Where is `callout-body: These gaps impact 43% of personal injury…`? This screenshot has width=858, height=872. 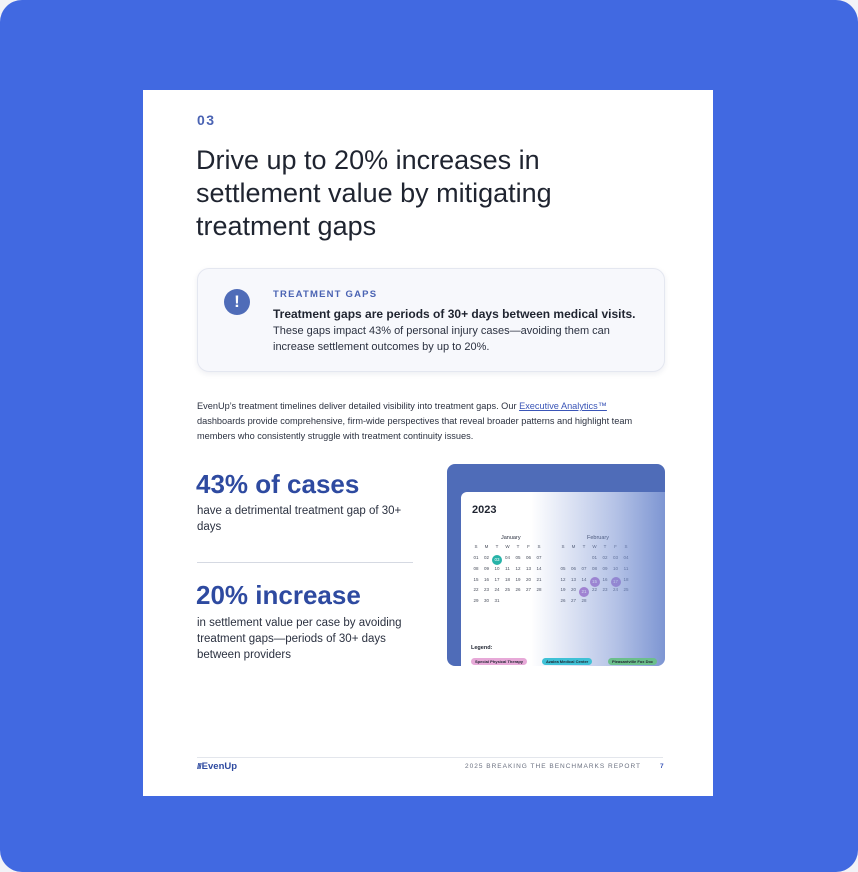
callout-body: These gaps impact 43% of personal injury… is located at coordinates (441, 339).